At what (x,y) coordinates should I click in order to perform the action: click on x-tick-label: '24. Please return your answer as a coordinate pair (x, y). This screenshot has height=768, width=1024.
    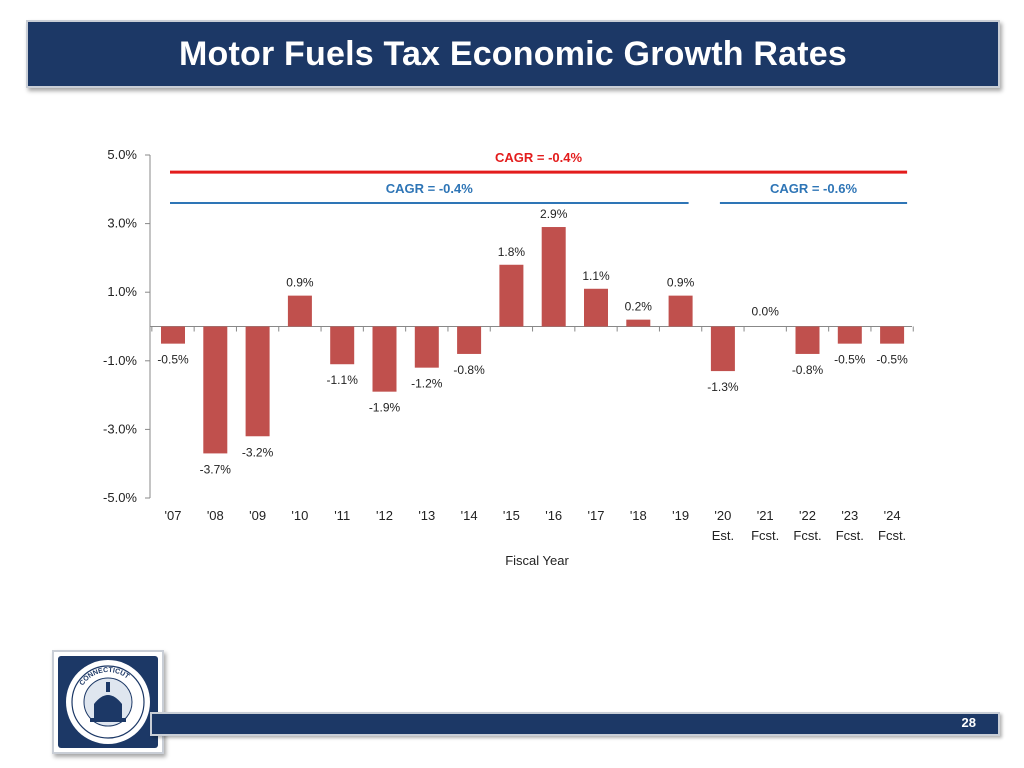
    Looking at the image, I should click on (892, 515).